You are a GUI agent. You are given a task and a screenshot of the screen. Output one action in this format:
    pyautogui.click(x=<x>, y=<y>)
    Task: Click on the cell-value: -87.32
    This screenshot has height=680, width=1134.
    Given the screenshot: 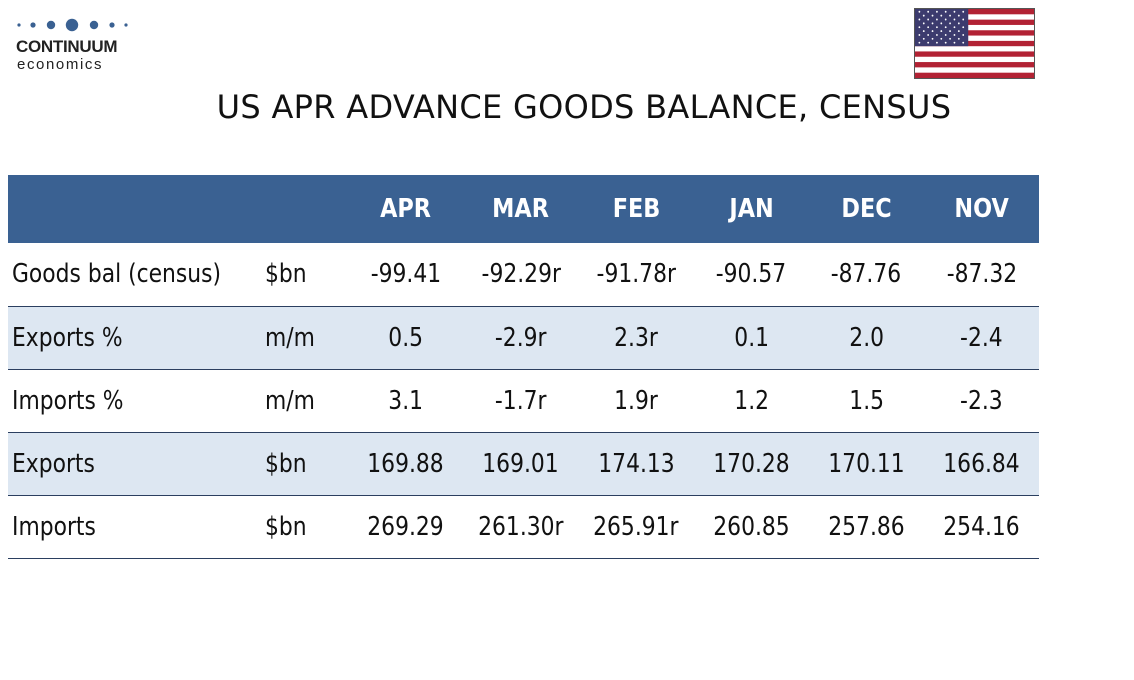 What is the action you would take?
    pyautogui.click(x=981, y=274)
    